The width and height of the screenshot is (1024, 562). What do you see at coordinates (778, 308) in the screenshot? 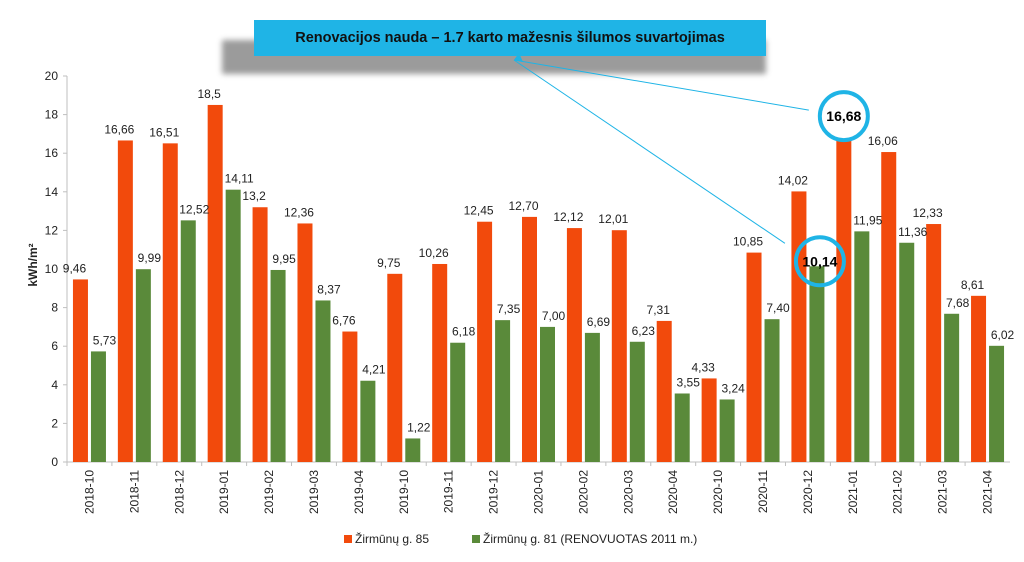
I see `data-label: 7,40` at bounding box center [778, 308].